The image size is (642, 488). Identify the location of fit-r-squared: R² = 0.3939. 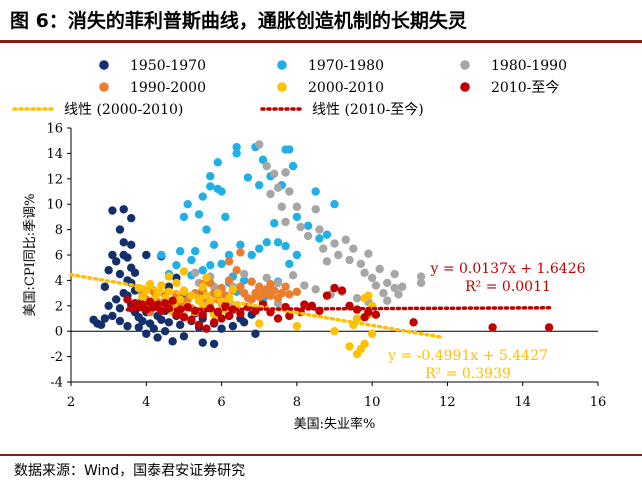
(468, 374).